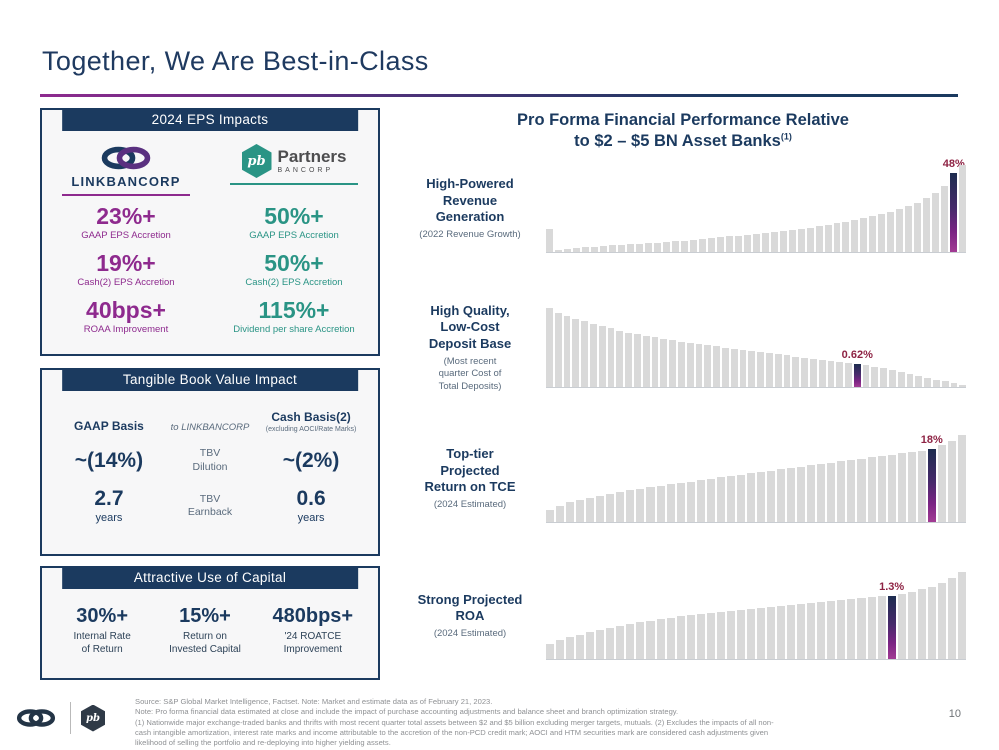 The image size is (999, 750). Describe the element at coordinates (470, 607) in the screenshot. I see `chart-title: Strong Projected ROA` at that location.